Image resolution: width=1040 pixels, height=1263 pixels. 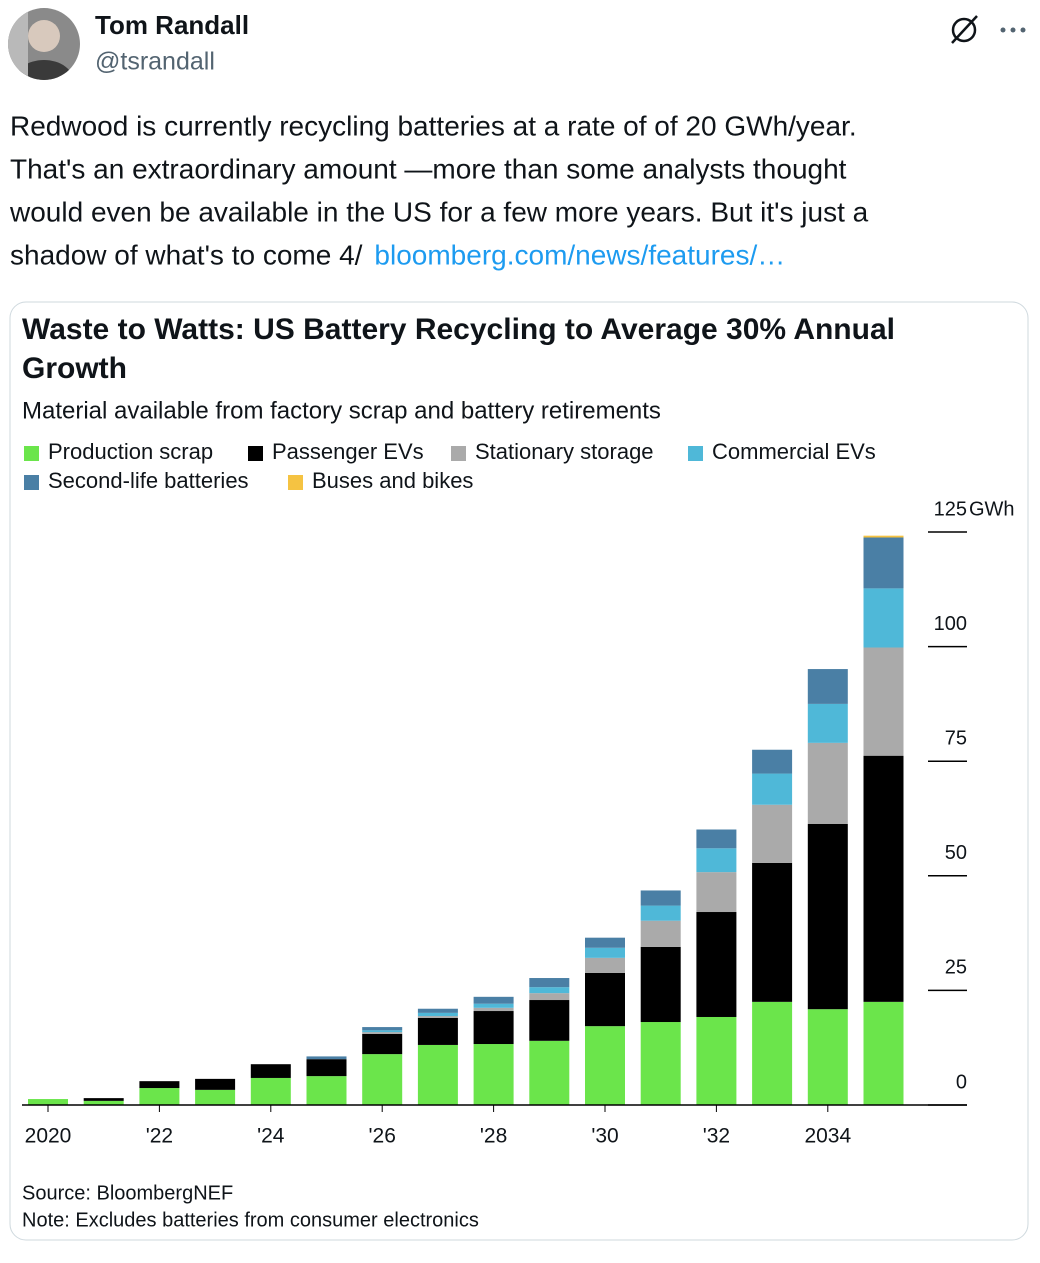 What do you see at coordinates (493, 1136) in the screenshot?
I see `x-tick-label: '28` at bounding box center [493, 1136].